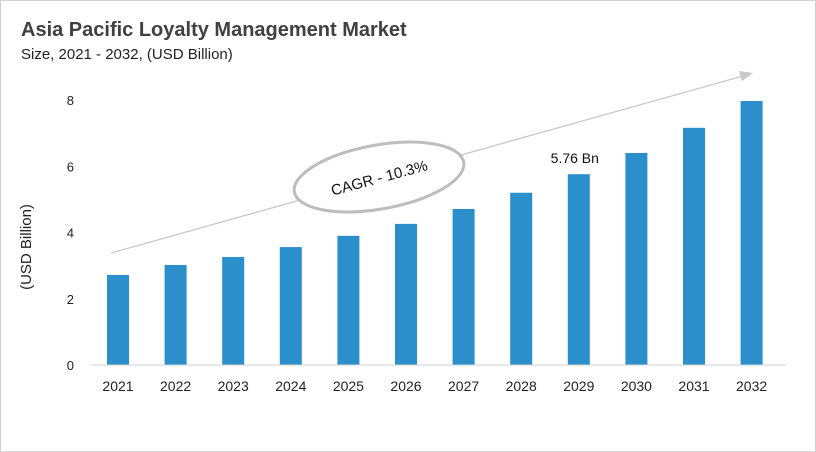 This screenshot has height=452, width=816. What do you see at coordinates (751, 386) in the screenshot?
I see `x-tick-label: 2032` at bounding box center [751, 386].